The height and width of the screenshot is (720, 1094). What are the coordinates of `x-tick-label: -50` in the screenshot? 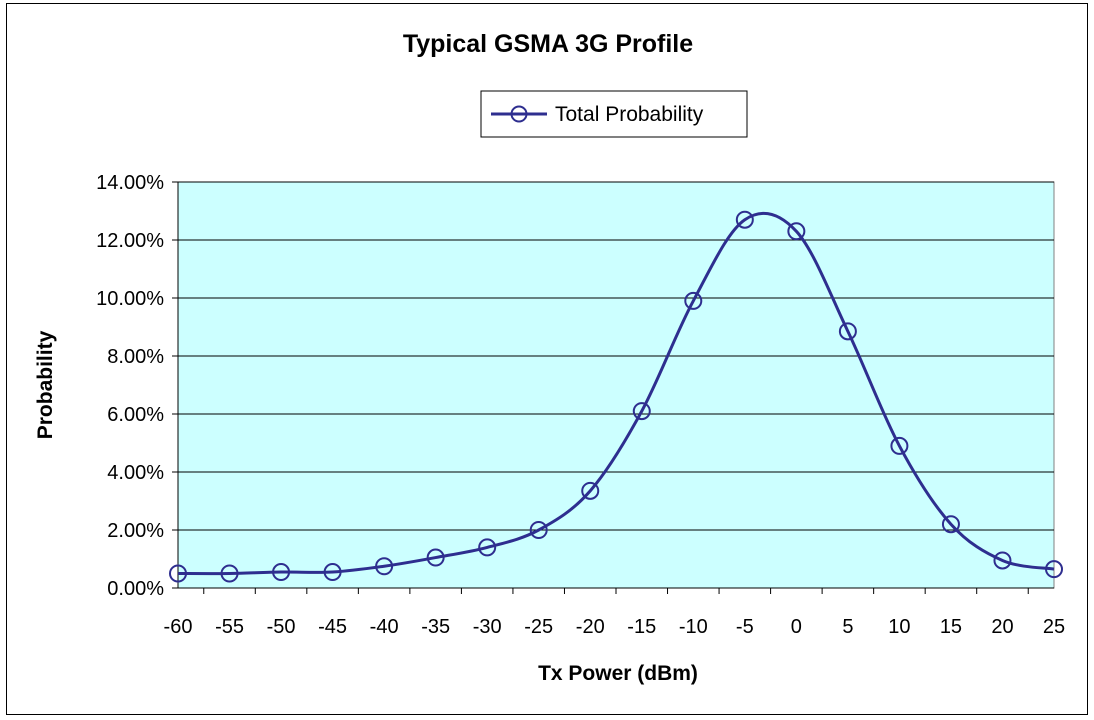 It's located at (281, 627).